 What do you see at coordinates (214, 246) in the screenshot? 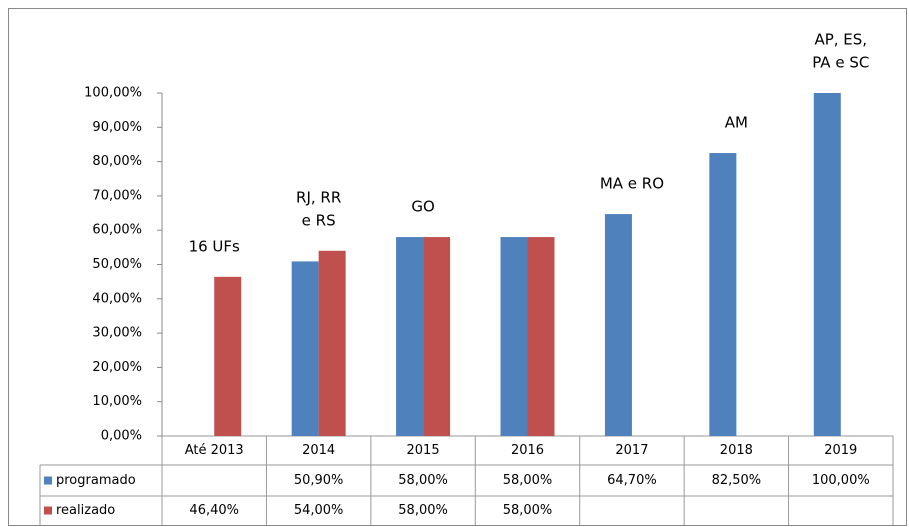
I see `annotation: 16 UFs` at bounding box center [214, 246].